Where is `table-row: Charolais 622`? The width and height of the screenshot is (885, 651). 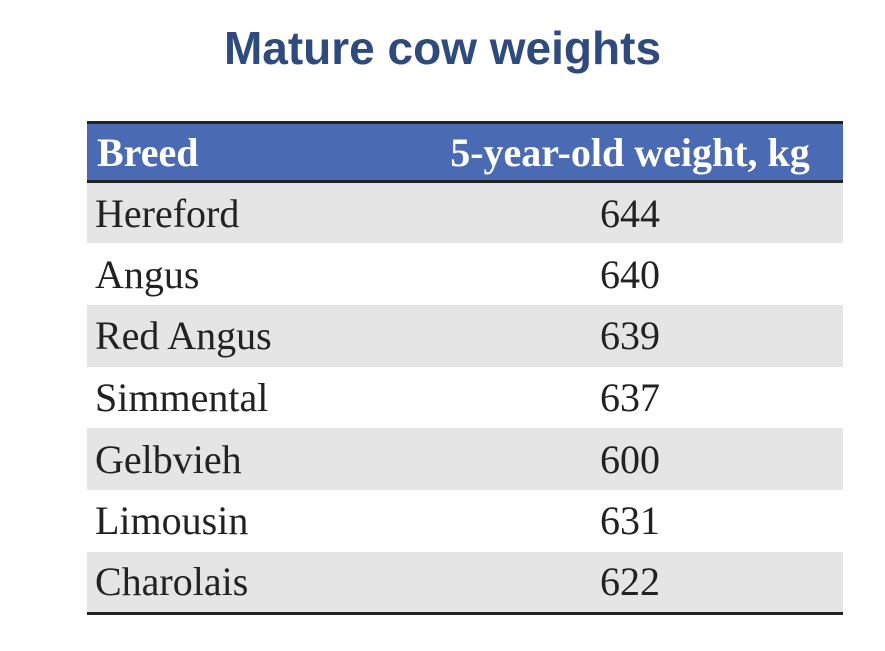 table-row: Charolais 622 is located at coordinates (465, 582).